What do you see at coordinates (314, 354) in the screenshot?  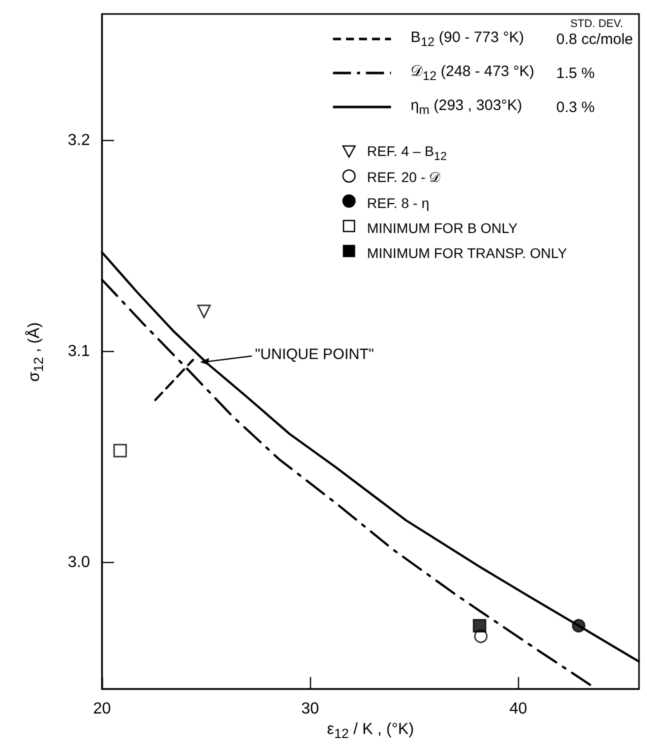 I see `annotation: "UNIQUE POINT"` at bounding box center [314, 354].